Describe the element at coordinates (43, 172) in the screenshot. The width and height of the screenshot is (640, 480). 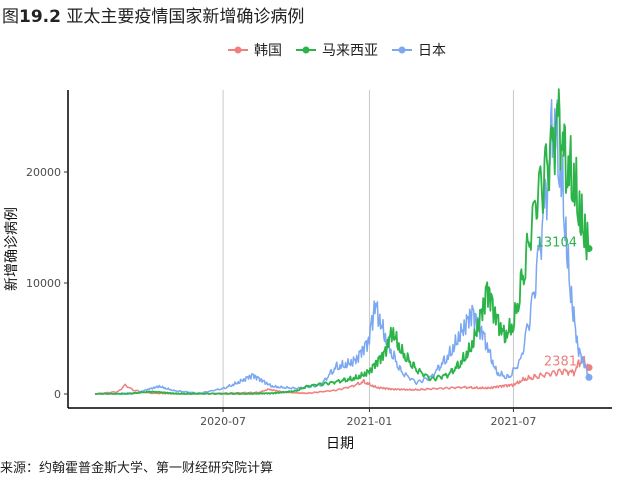
I see `y-tick-label-2: 20000` at that location.